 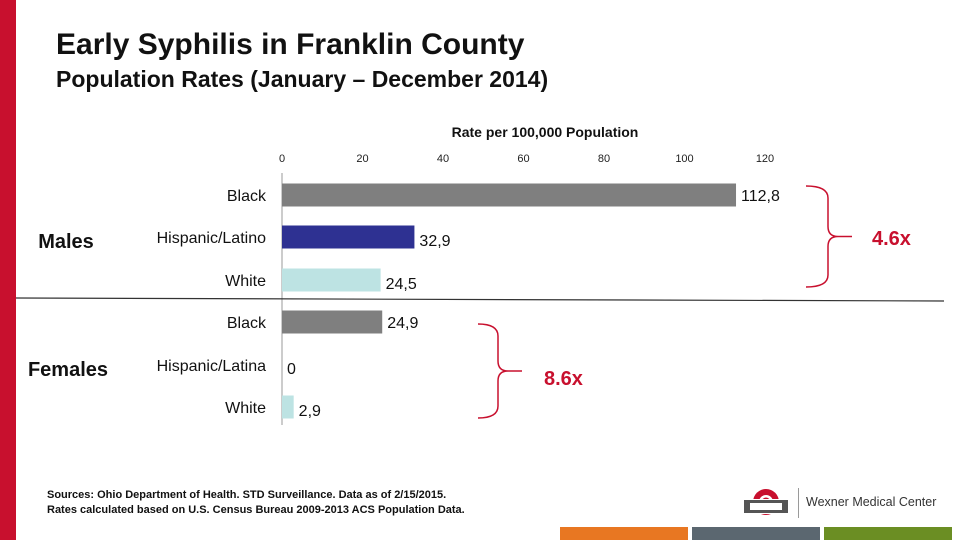 What do you see at coordinates (765, 159) in the screenshot?
I see `x-tick-label: 120` at bounding box center [765, 159].